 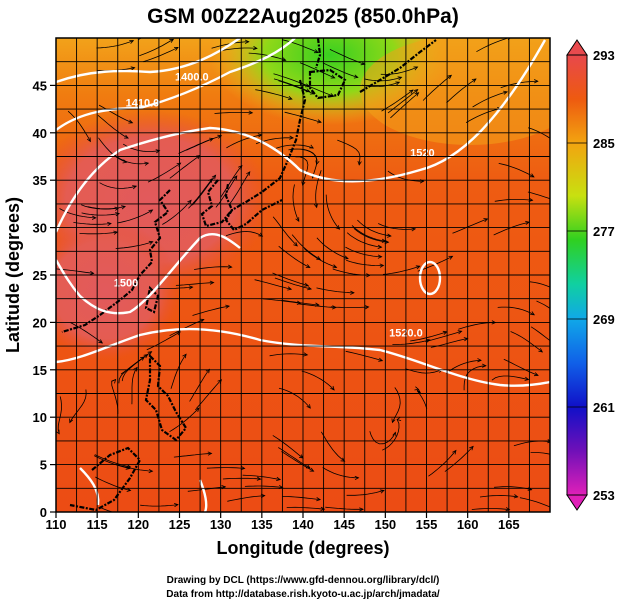 I want to click on colorbar-label: 269, so click(x=604, y=319).